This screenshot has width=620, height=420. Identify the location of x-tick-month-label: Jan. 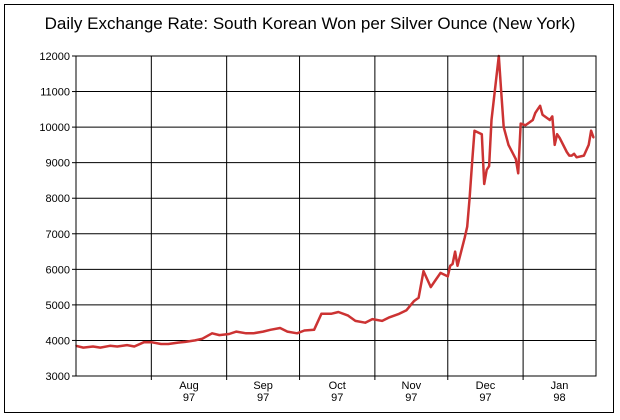
(560, 386).